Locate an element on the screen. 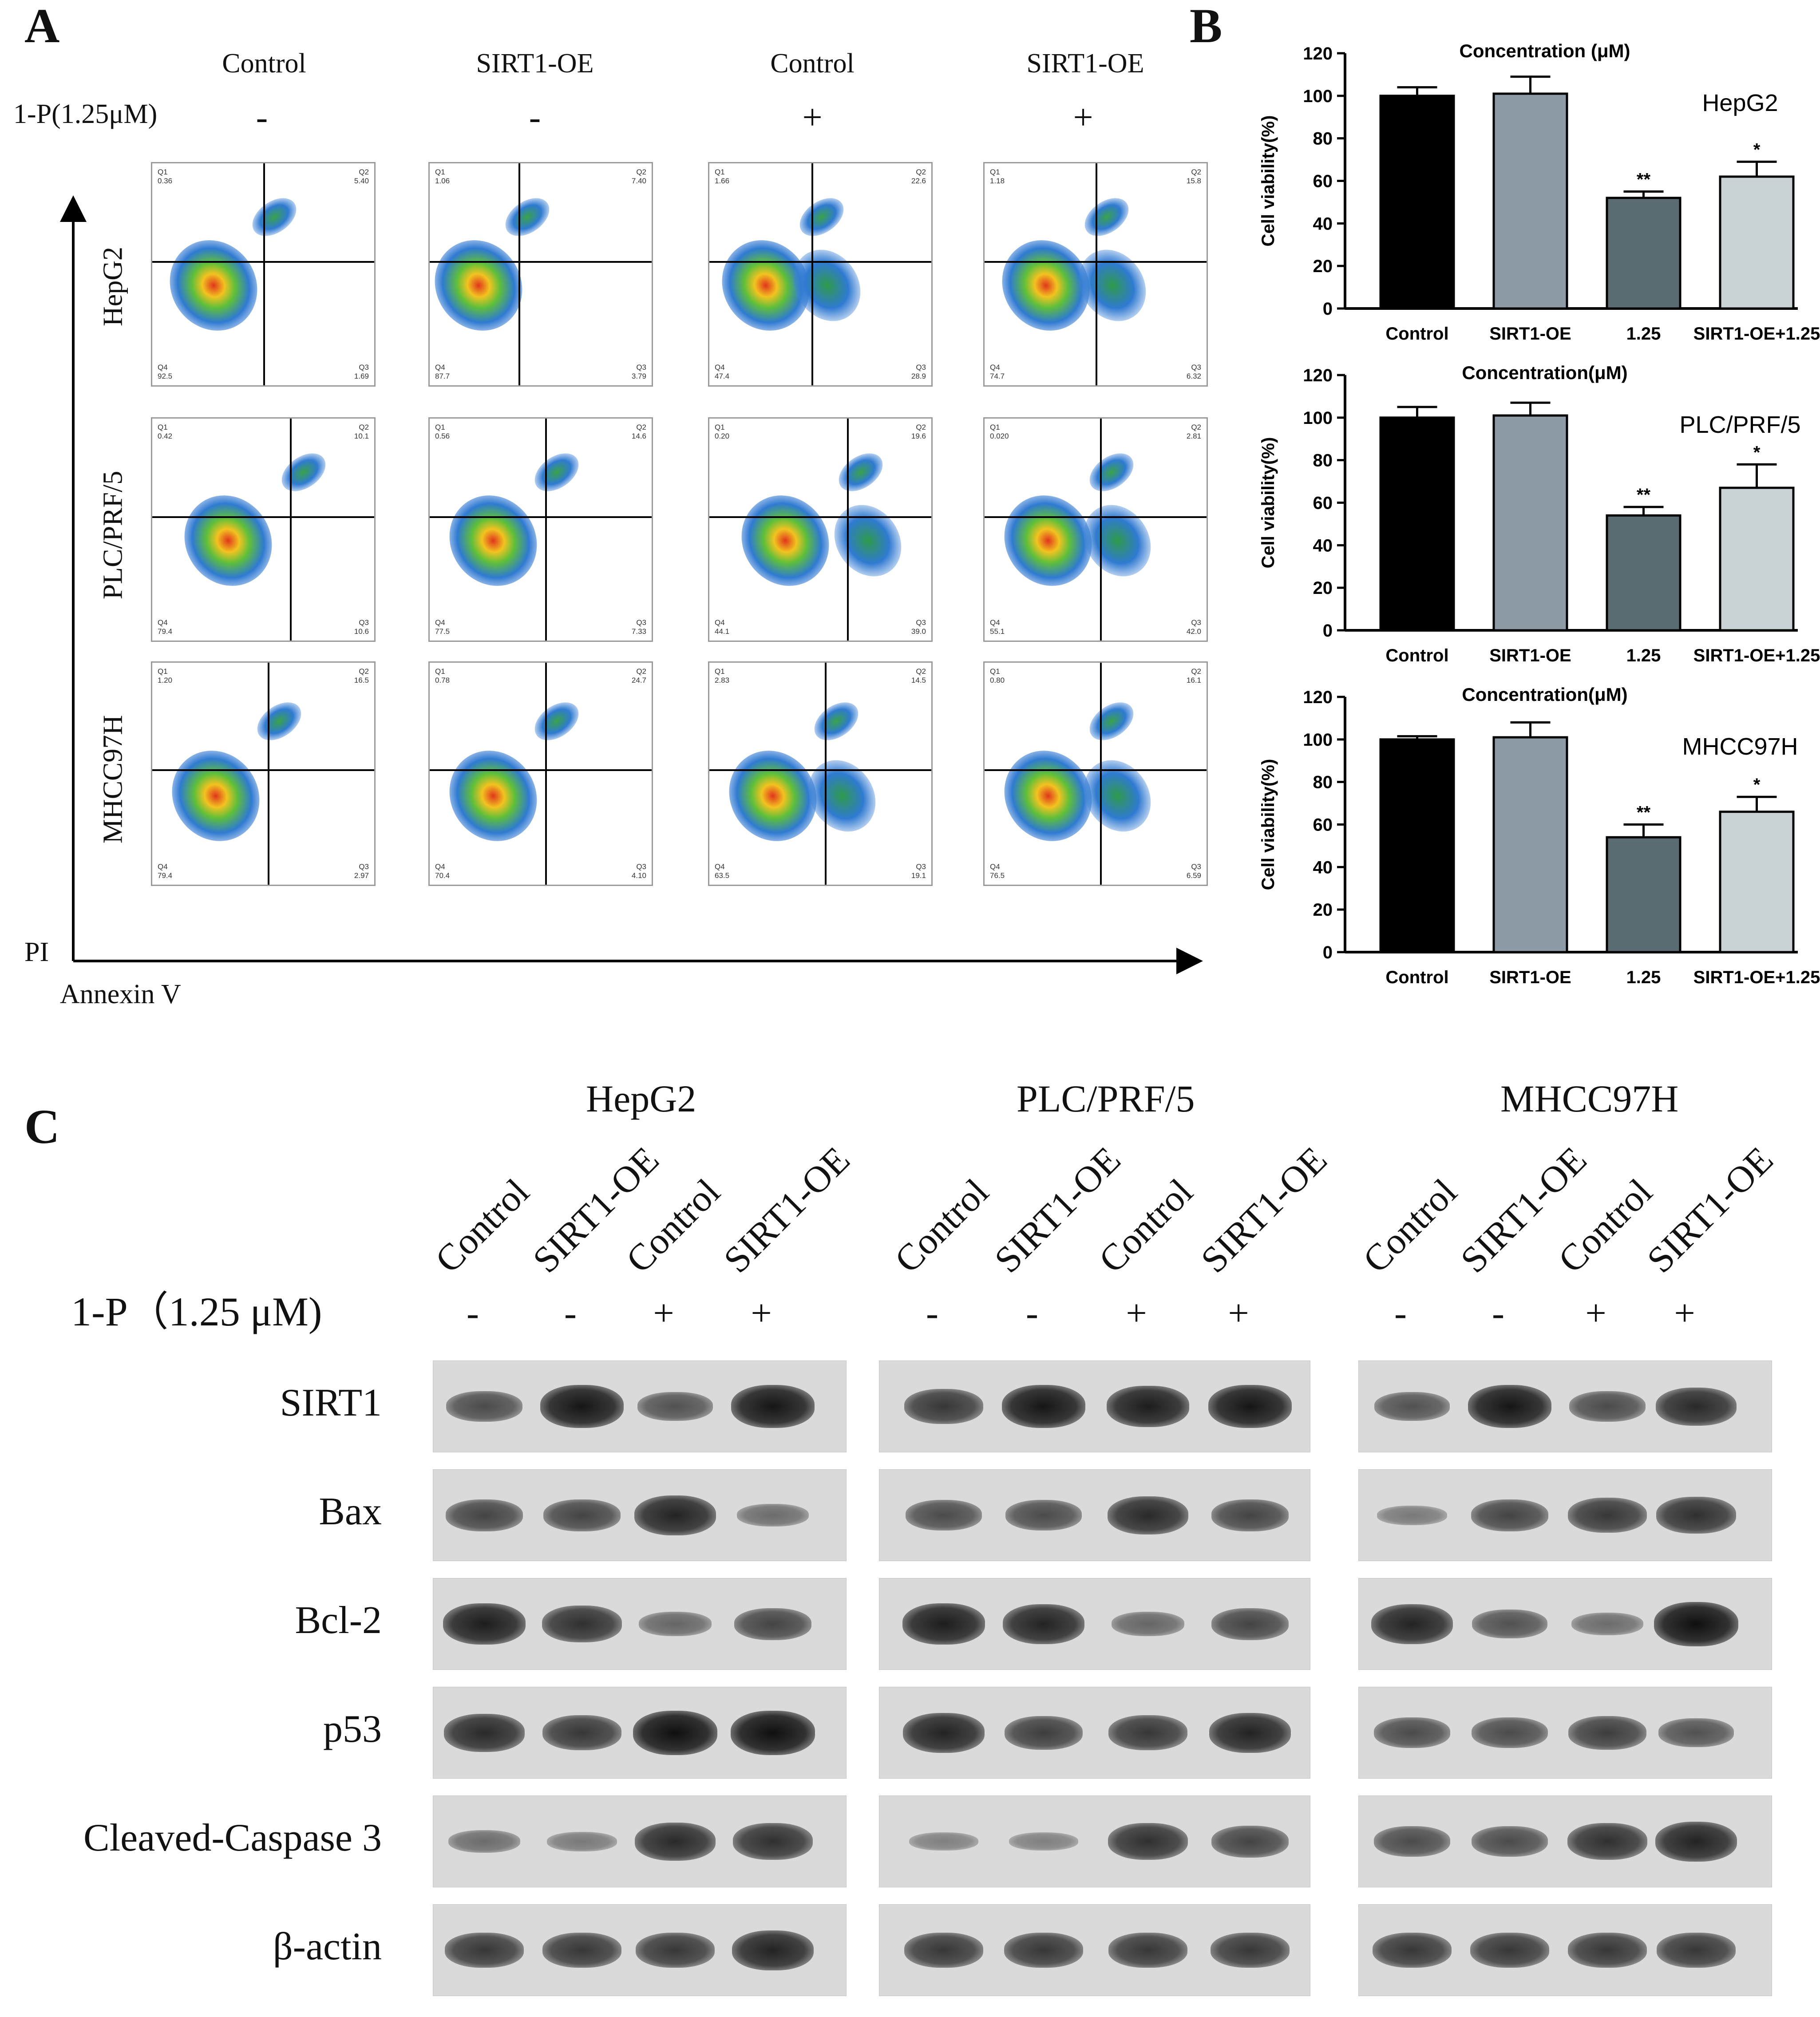  quadrant-label: Q4 74.7 is located at coordinates (998, 371).